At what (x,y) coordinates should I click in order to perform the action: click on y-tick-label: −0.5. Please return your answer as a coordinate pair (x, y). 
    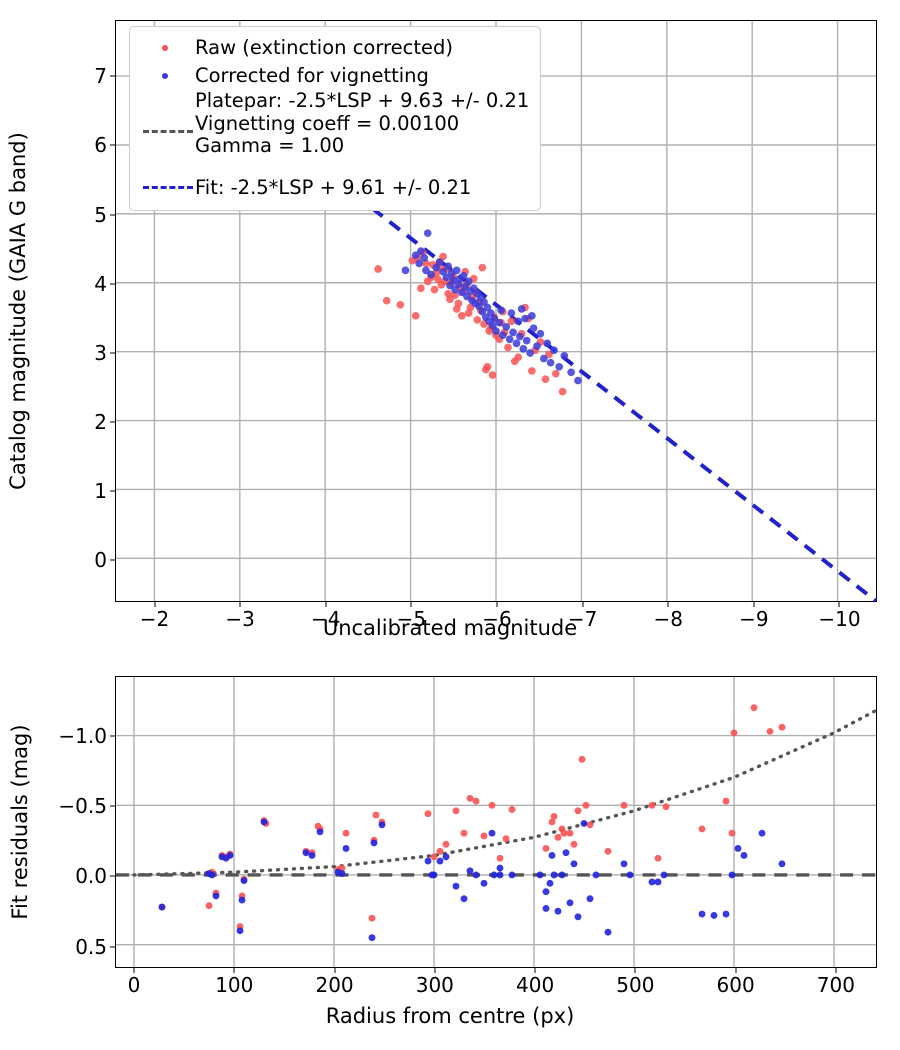
    Looking at the image, I should click on (82, 806).